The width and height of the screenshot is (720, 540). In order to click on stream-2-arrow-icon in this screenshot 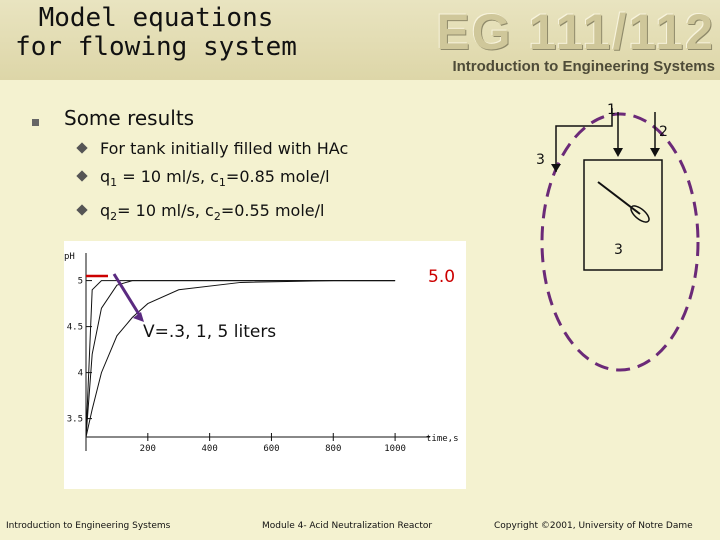, I will do `click(655, 152)`.